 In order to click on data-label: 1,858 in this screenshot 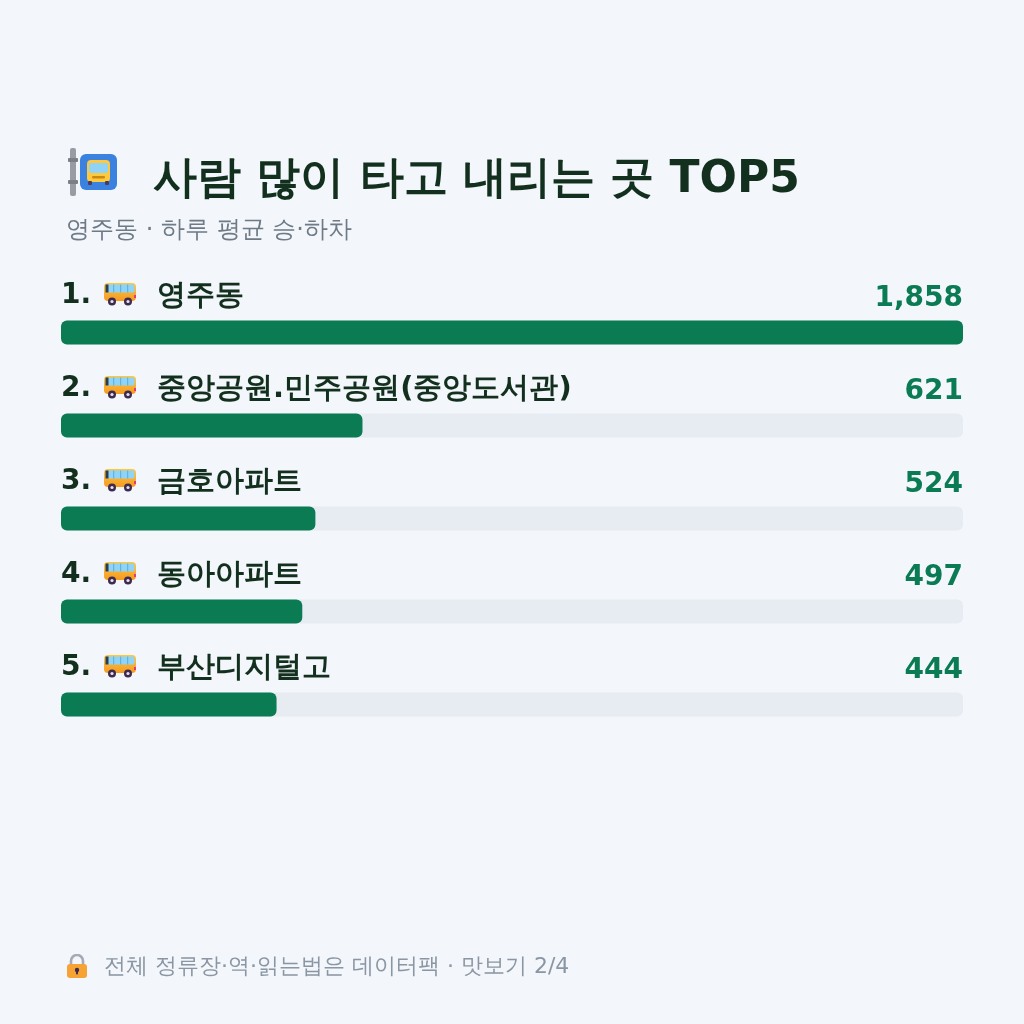, I will do `click(918, 296)`.